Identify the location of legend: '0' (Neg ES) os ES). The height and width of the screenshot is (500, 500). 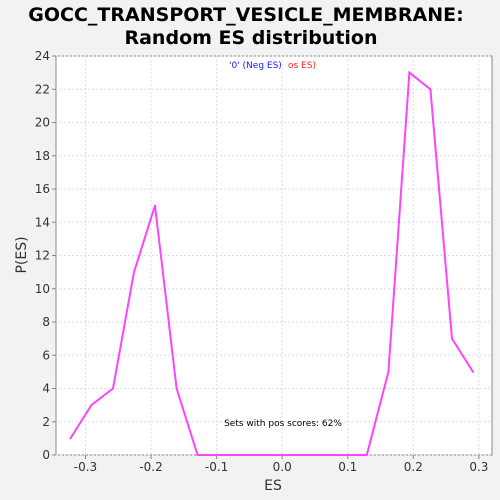
(272, 66).